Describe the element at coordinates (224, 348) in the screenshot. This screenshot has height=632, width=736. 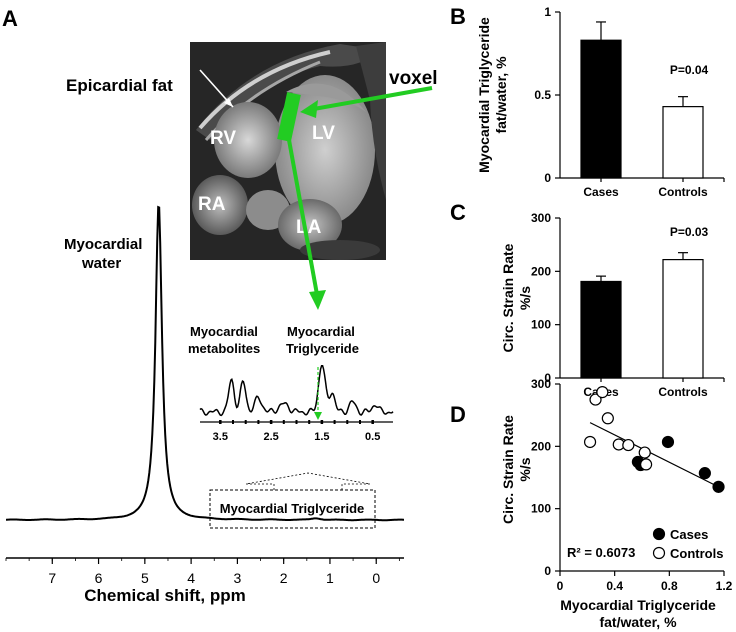
I see `metabolites-label-line2: metabolites` at that location.